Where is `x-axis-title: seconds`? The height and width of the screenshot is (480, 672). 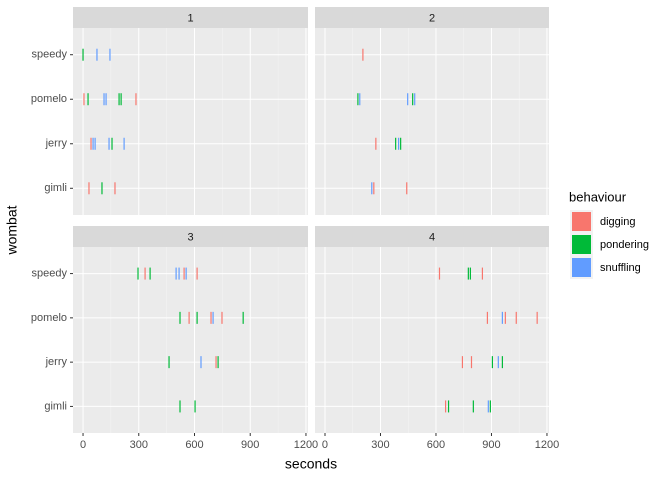
x-axis-title: seconds is located at coordinates (311, 464).